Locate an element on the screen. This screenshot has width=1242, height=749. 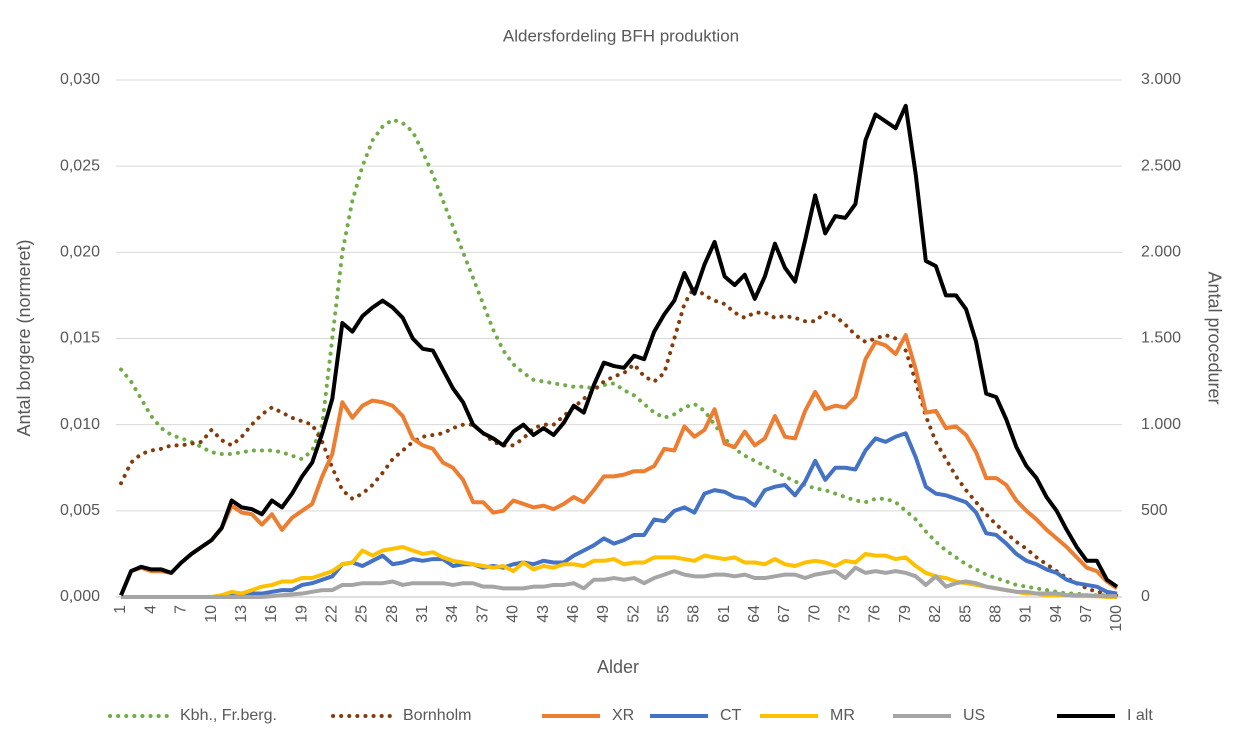
y2-tick-label: 1.000 is located at coordinates (1161, 424).